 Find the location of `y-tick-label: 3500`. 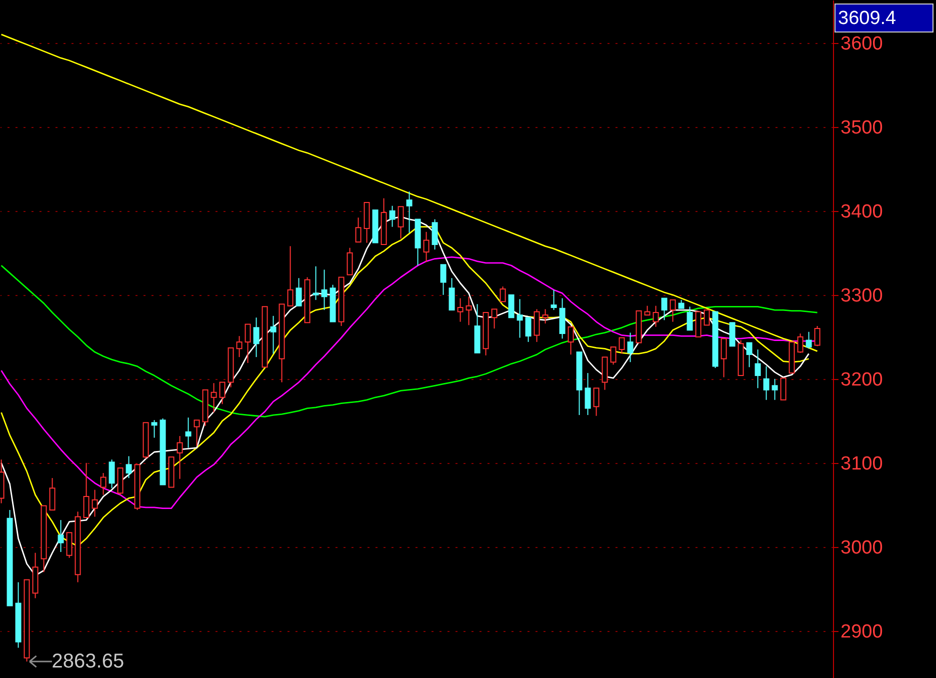

y-tick-label: 3500 is located at coordinates (861, 127).